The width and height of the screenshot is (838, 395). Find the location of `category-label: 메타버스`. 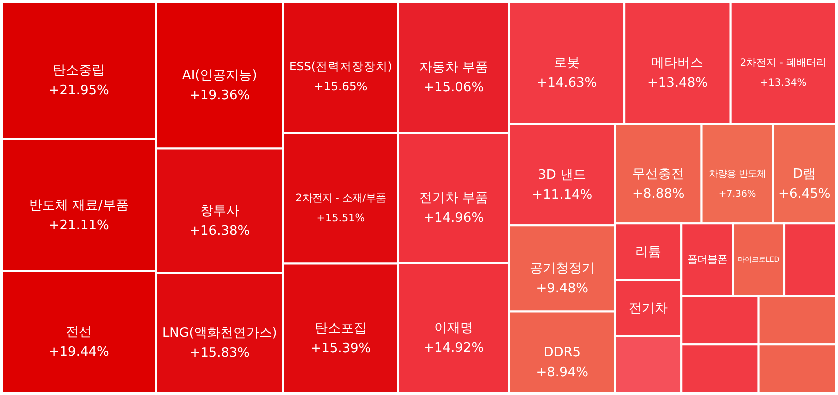

category-label: 메타버스 is located at coordinates (678, 64).